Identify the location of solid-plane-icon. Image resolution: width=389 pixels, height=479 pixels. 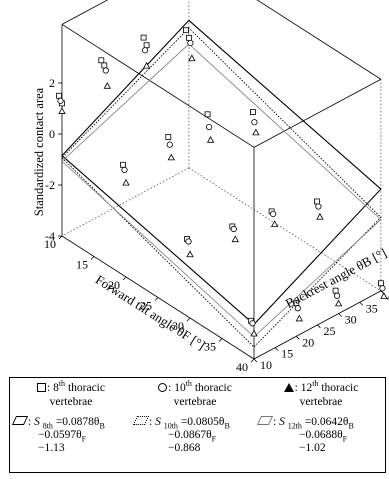
(20, 420).